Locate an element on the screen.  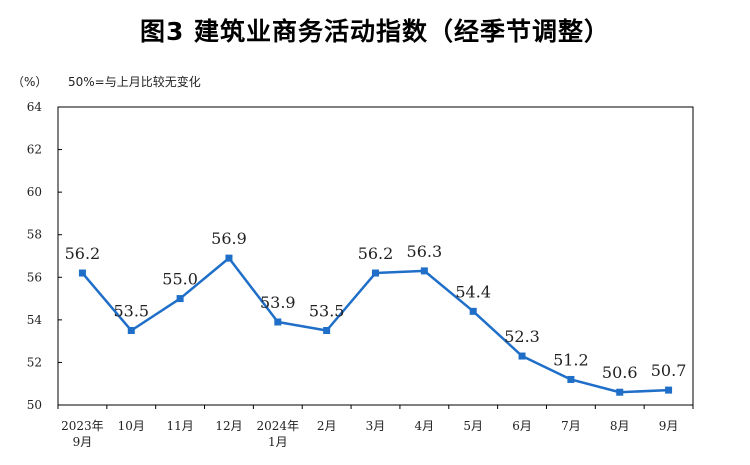
x-tick-label: 2月 is located at coordinates (327, 426).